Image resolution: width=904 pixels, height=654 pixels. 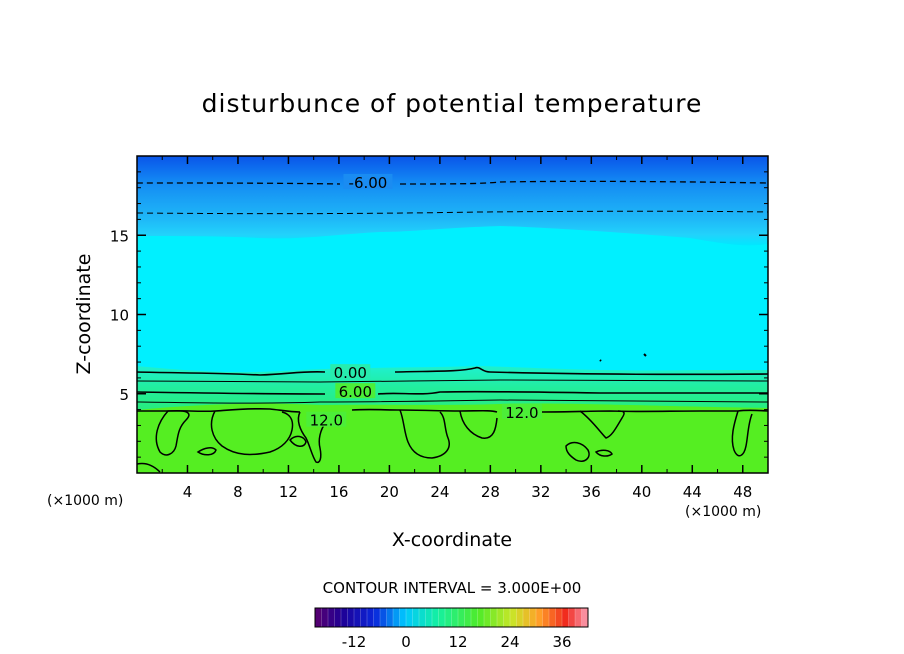 I want to click on colorbar-ticks: -12 0 12 24 36, so click(x=457, y=642).